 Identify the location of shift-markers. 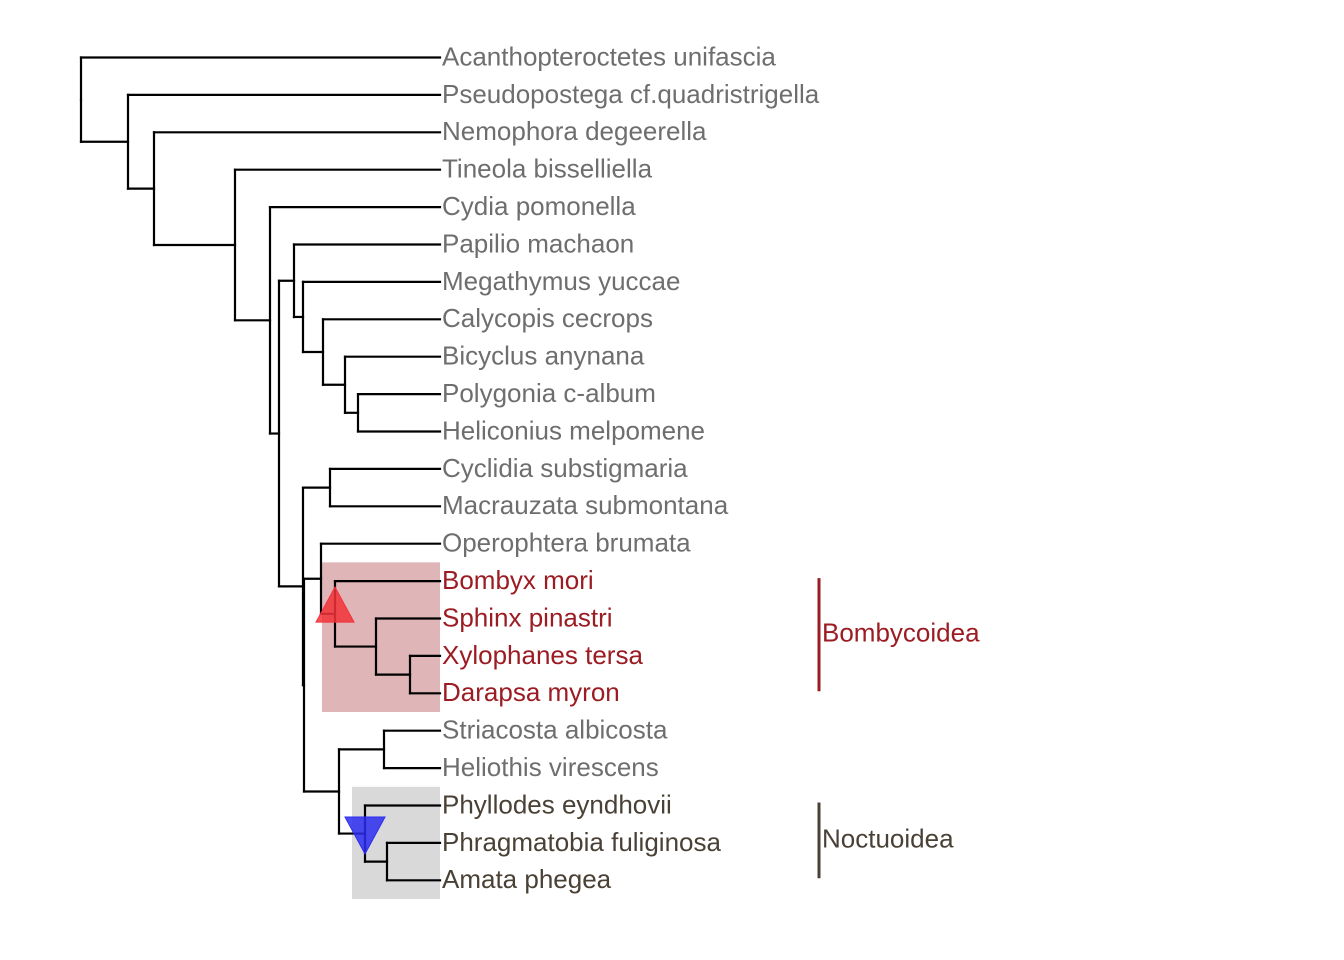
(350, 720).